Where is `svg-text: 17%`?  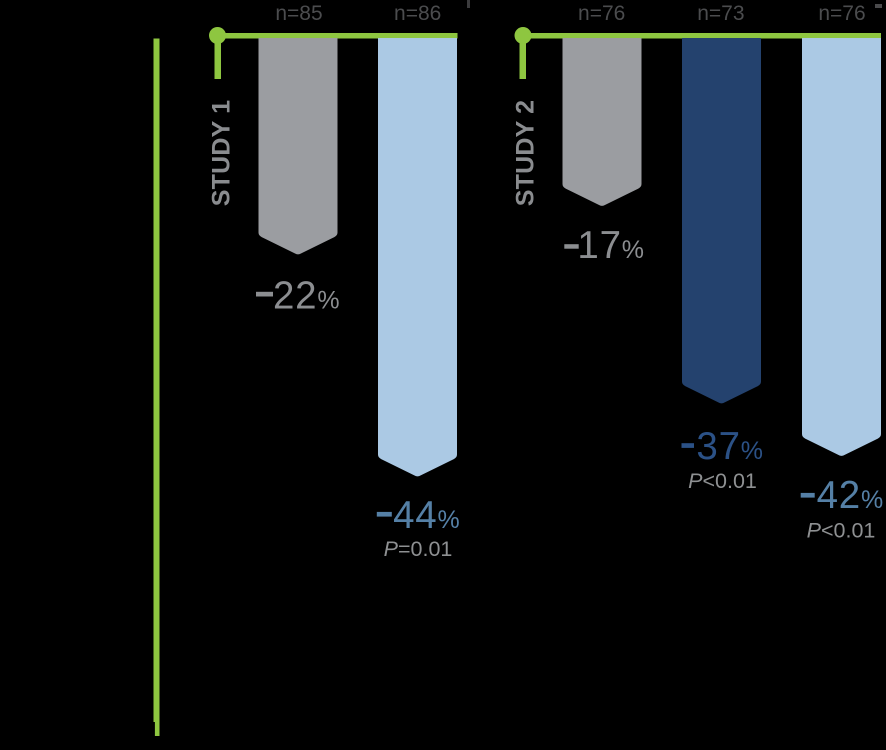
svg-text: 17% is located at coordinates (610, 245).